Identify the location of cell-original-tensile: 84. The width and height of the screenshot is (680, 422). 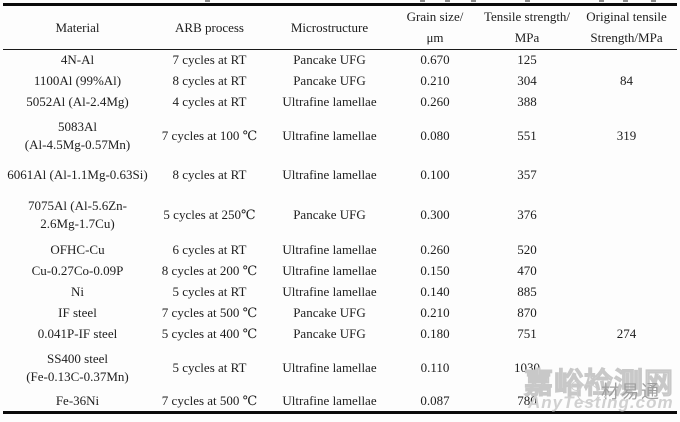
(626, 81).